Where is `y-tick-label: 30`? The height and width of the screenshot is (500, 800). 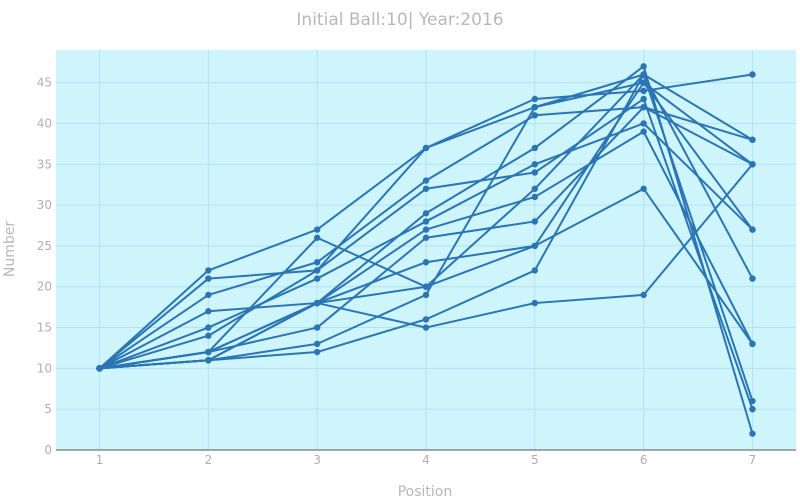 y-tick-label: 30 is located at coordinates (44, 205).